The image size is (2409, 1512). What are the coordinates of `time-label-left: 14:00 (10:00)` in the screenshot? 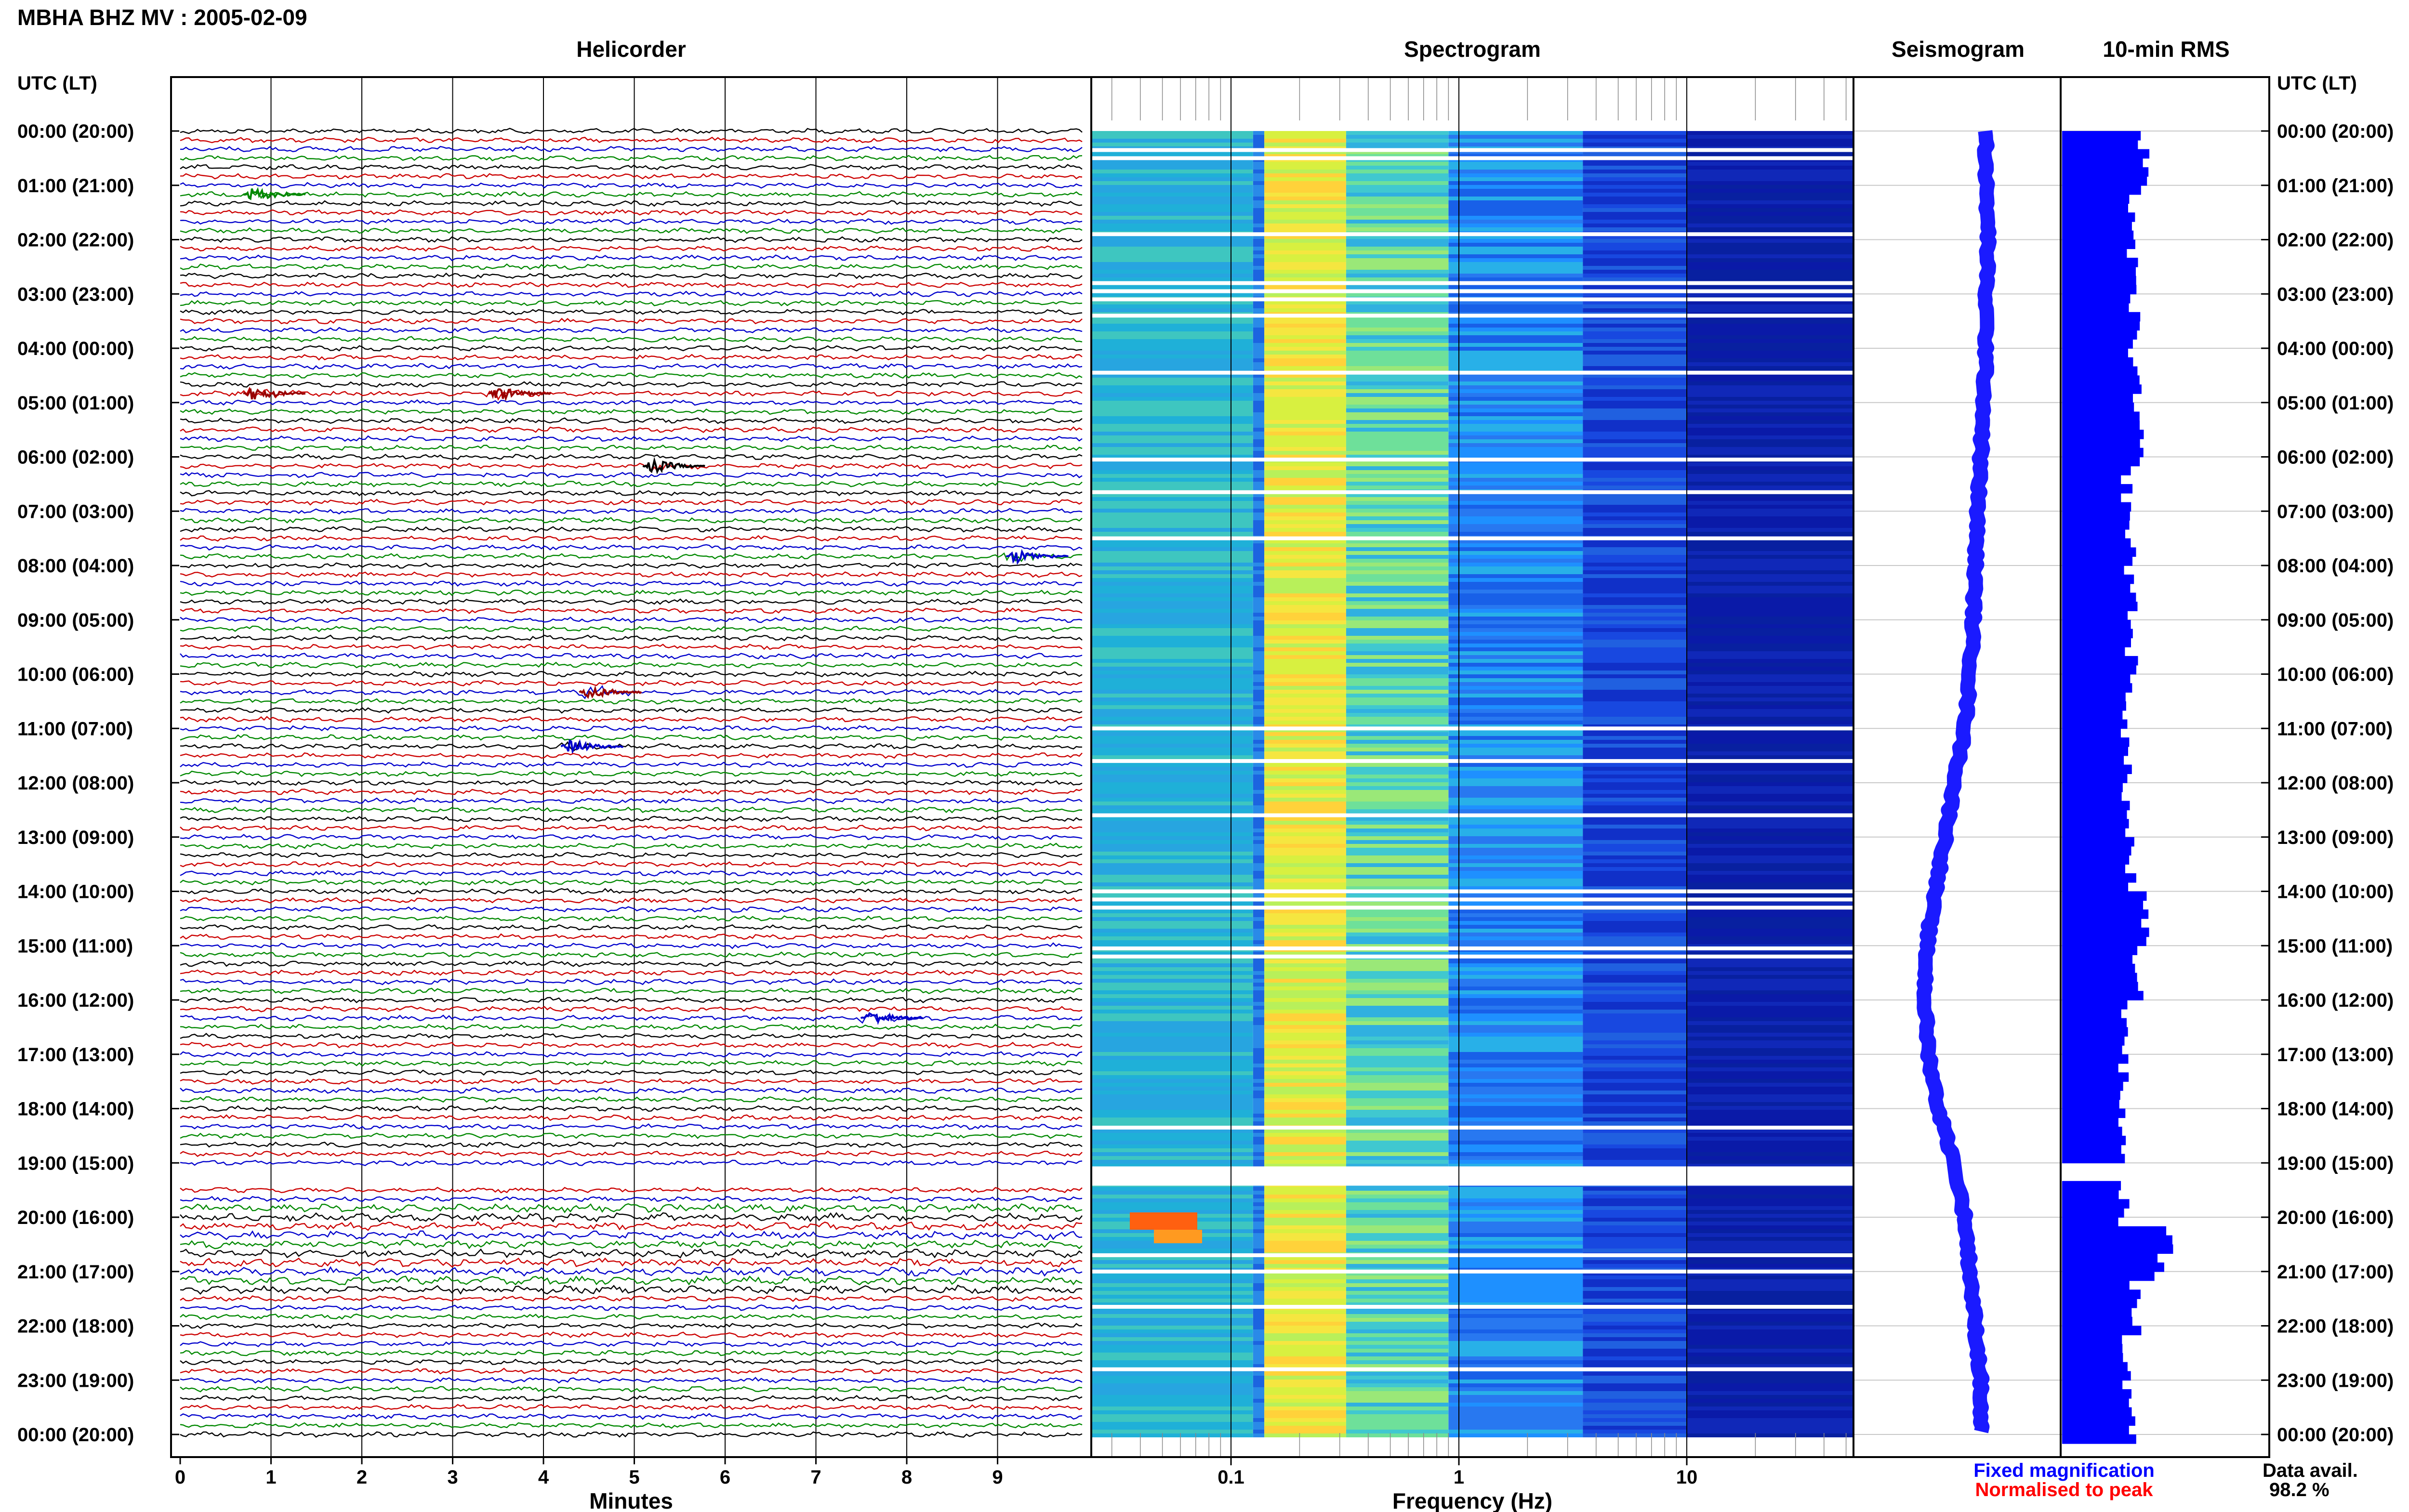 It's located at (75, 892).